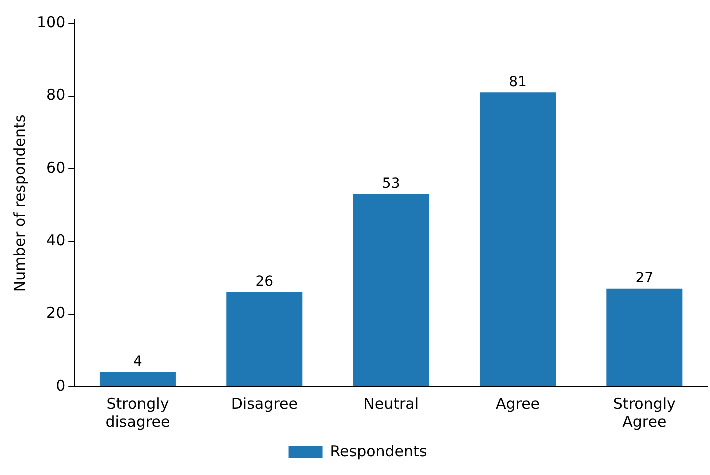  Describe the element at coordinates (56, 95) in the screenshot. I see `y-tick-label: 80` at that location.